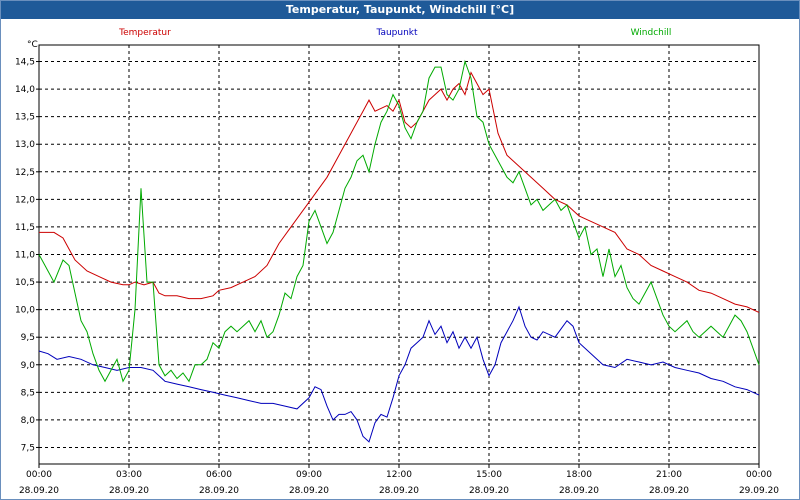 This screenshot has height=500, width=800. I want to click on y-tick-label: 12,5, so click(25, 173).